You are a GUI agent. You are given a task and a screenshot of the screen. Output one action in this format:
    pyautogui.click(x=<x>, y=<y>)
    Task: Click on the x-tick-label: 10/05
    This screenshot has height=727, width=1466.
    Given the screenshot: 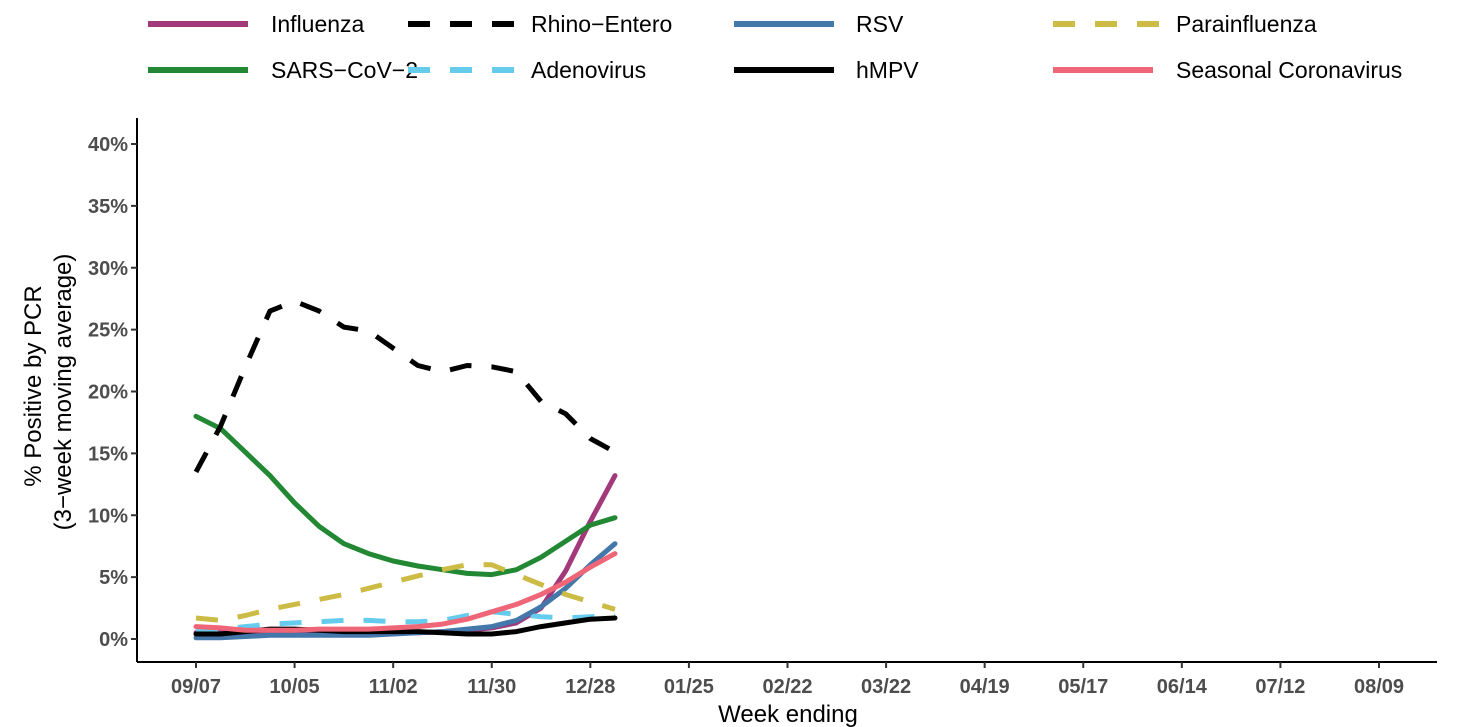 What is the action you would take?
    pyautogui.click(x=295, y=687)
    